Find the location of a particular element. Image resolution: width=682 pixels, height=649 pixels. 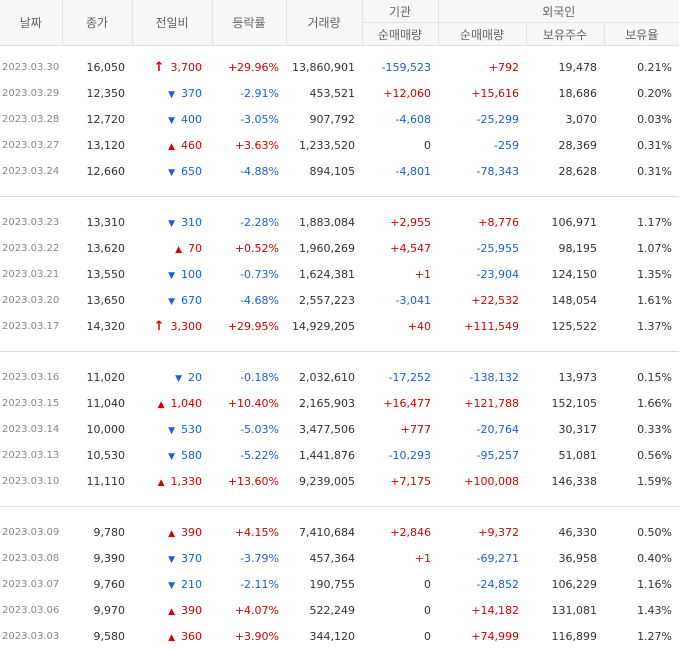

rate-cell: +3.90% is located at coordinates (249, 636).